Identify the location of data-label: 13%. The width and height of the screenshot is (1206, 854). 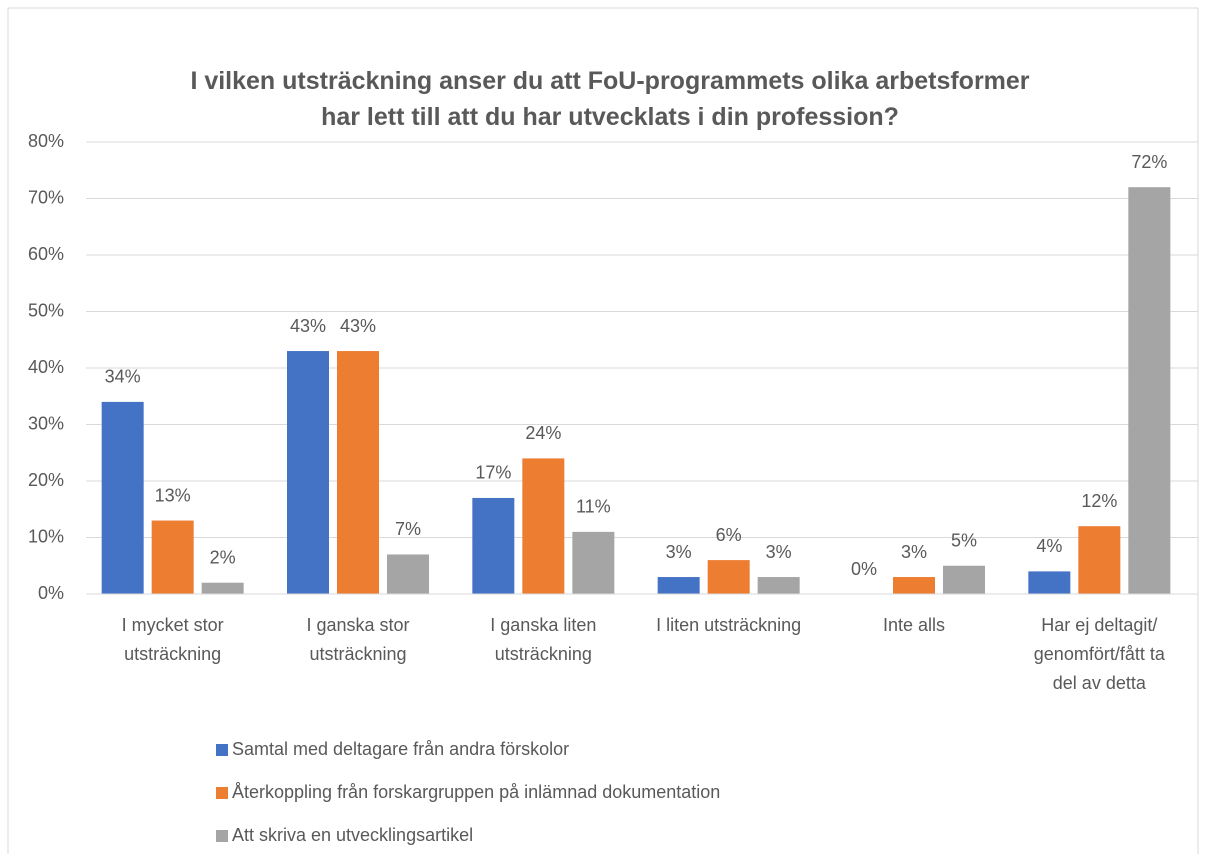
(173, 495).